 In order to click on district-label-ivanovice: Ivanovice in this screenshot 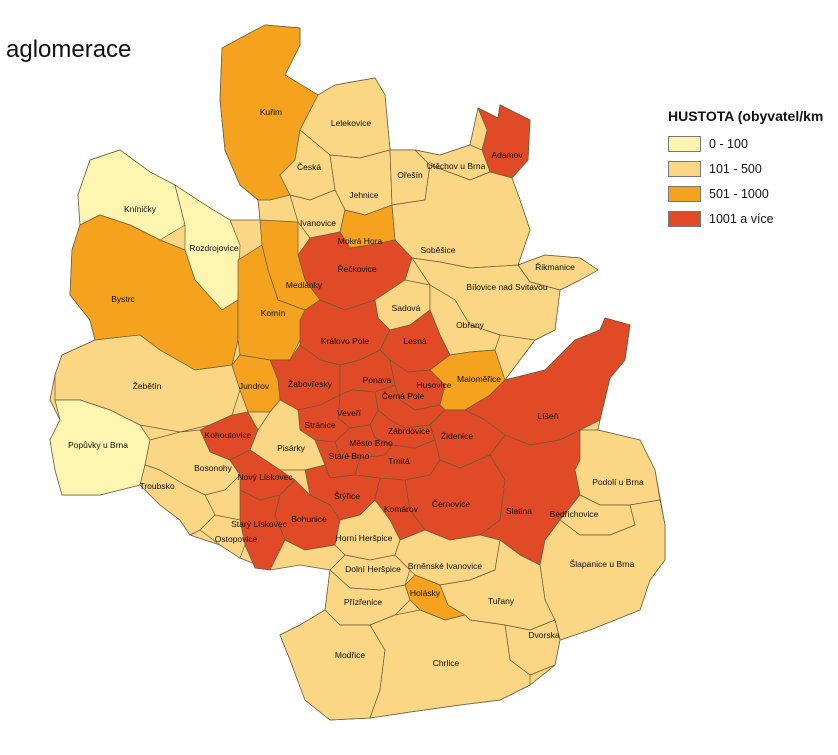, I will do `click(318, 223)`.